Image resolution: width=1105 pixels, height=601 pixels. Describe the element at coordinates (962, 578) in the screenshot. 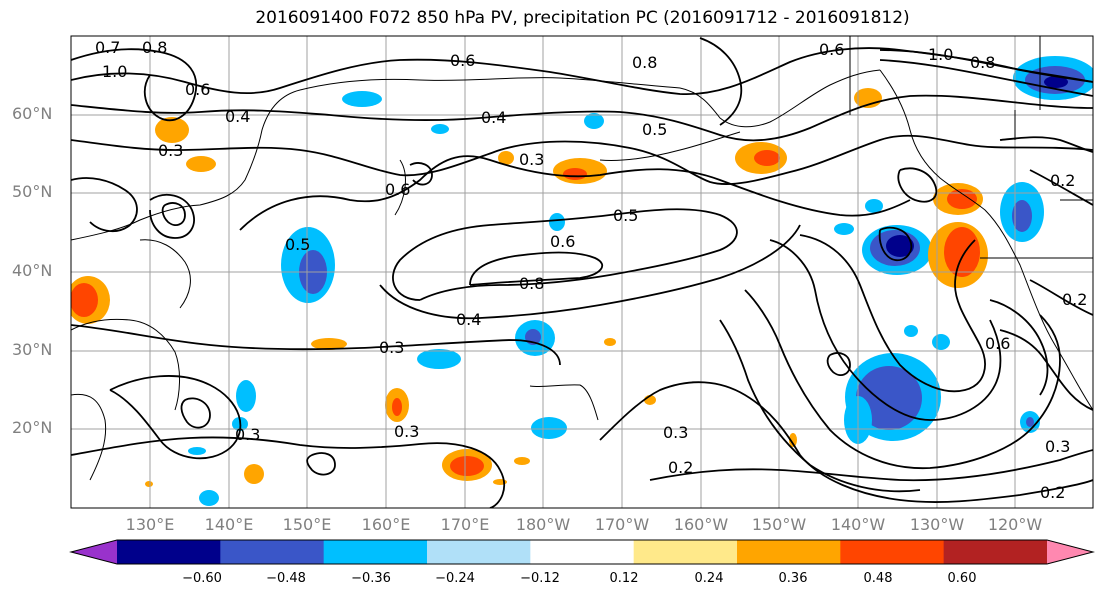

I see `colorbar-tick: 0.60` at that location.